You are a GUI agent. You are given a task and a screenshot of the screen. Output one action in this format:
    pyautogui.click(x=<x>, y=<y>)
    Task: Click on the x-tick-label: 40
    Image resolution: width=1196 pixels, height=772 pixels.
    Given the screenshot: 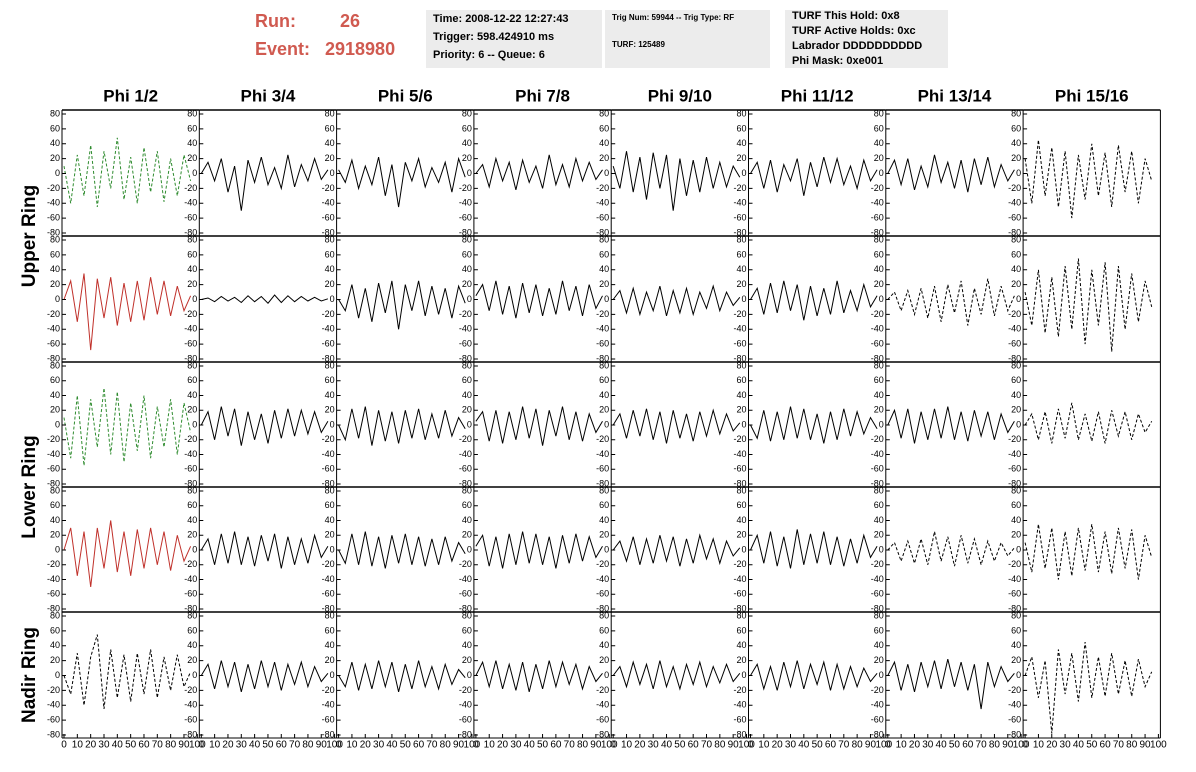 What is the action you would take?
    pyautogui.click(x=392, y=745)
    